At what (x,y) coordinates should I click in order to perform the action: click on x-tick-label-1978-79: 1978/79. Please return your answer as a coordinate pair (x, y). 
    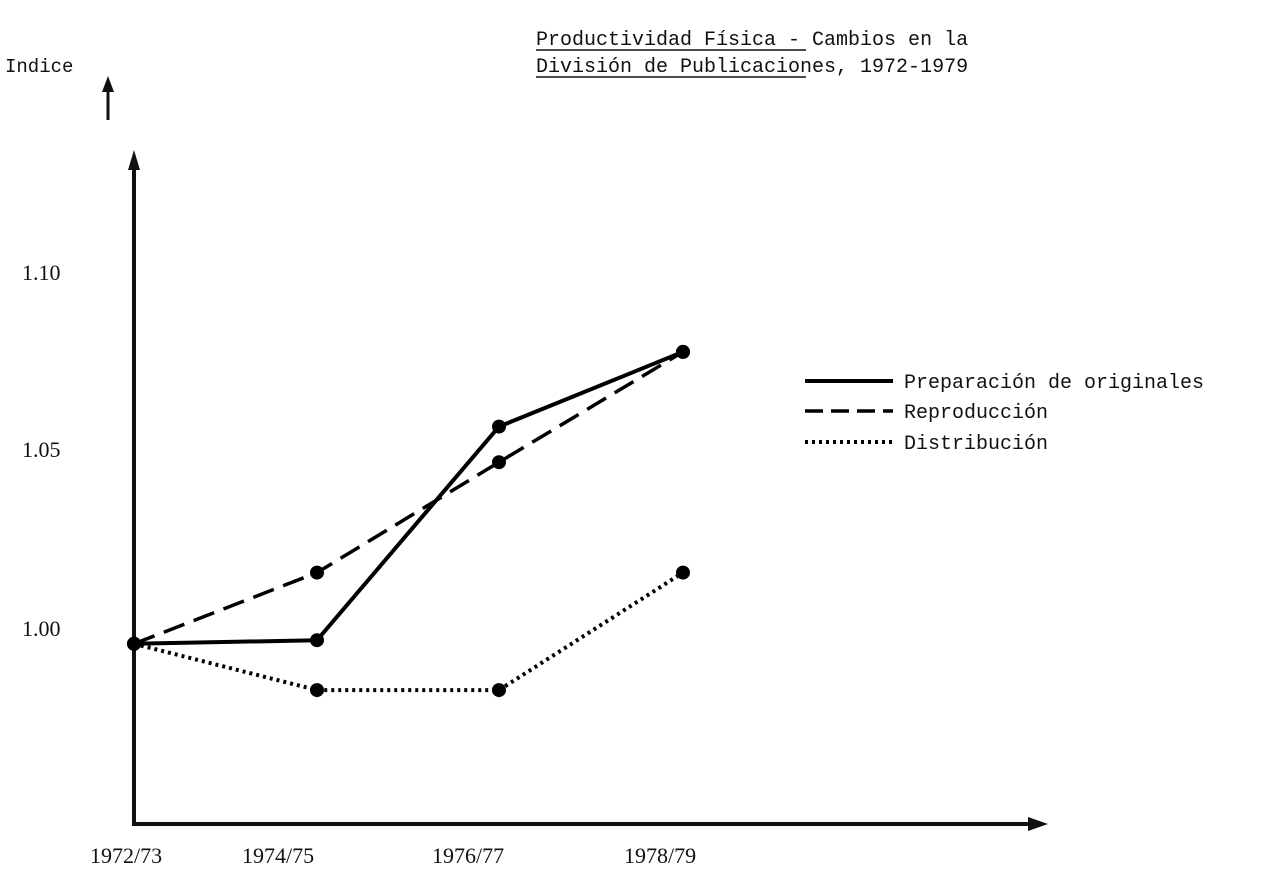
    Looking at the image, I should click on (660, 855).